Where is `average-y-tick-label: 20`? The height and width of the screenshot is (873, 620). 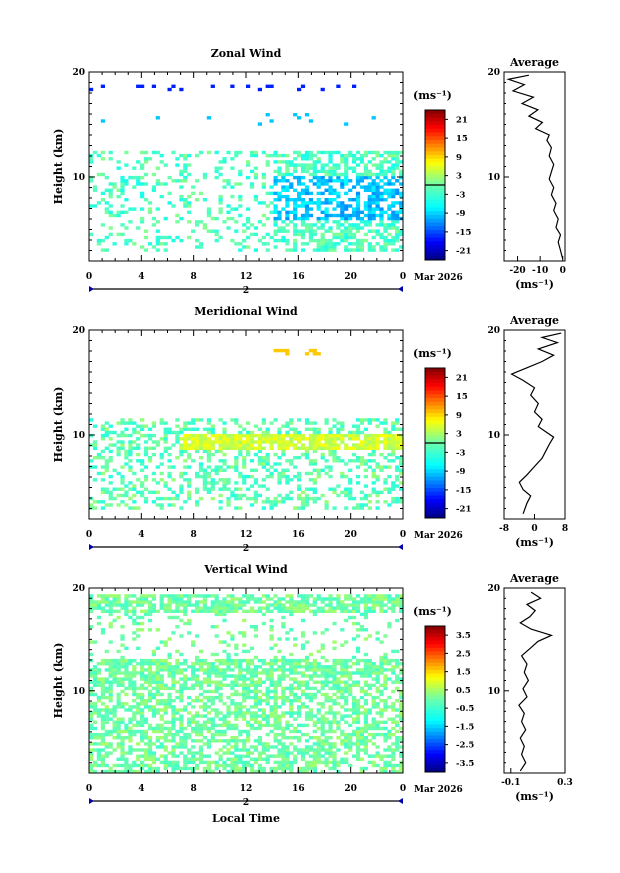
average-y-tick-label: 20 is located at coordinates (493, 73).